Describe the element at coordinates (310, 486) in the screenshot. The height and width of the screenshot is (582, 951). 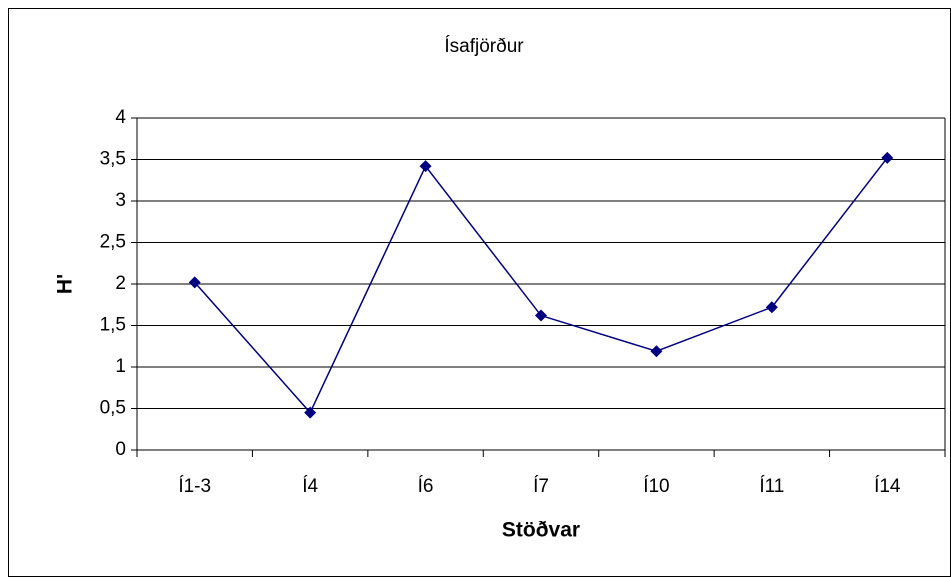
I see `x-tick-label: Í4` at that location.